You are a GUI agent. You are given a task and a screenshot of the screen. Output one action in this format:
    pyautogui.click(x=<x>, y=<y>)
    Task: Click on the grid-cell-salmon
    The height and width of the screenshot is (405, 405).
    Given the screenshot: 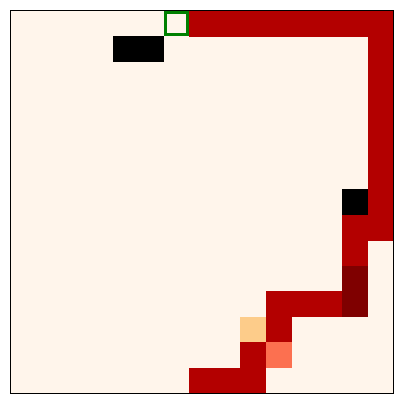 What is the action you would take?
    pyautogui.click(x=278, y=355)
    